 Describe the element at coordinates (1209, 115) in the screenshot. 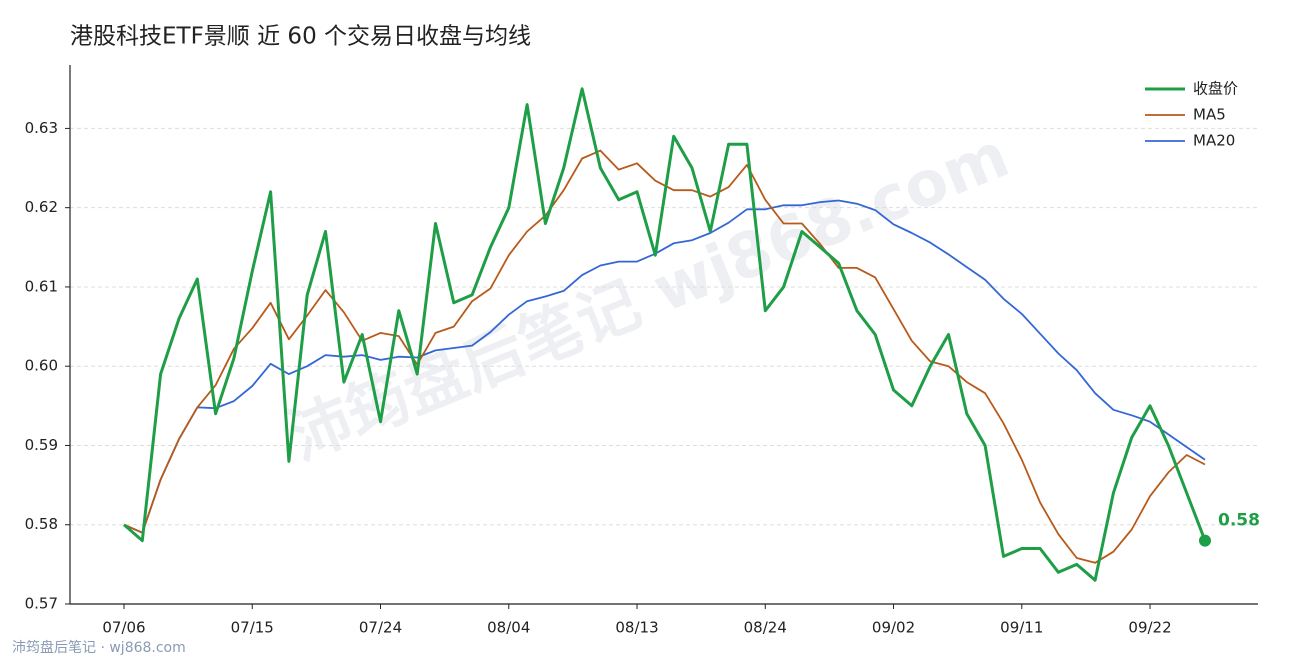

I see `legend-label: MA5` at that location.